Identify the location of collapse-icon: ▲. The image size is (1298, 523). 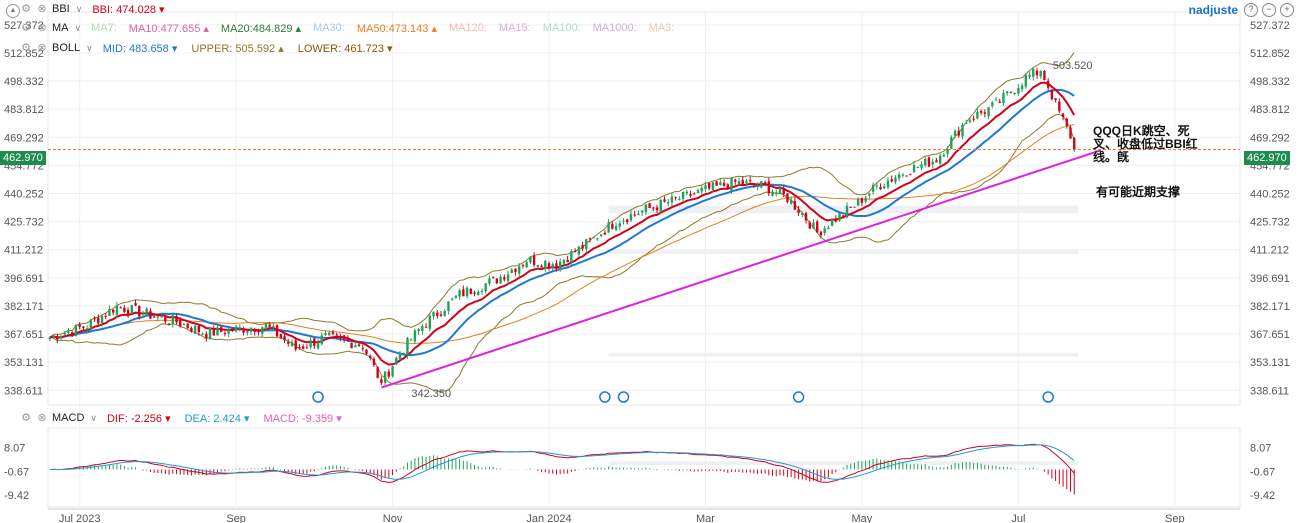
(13, 11).